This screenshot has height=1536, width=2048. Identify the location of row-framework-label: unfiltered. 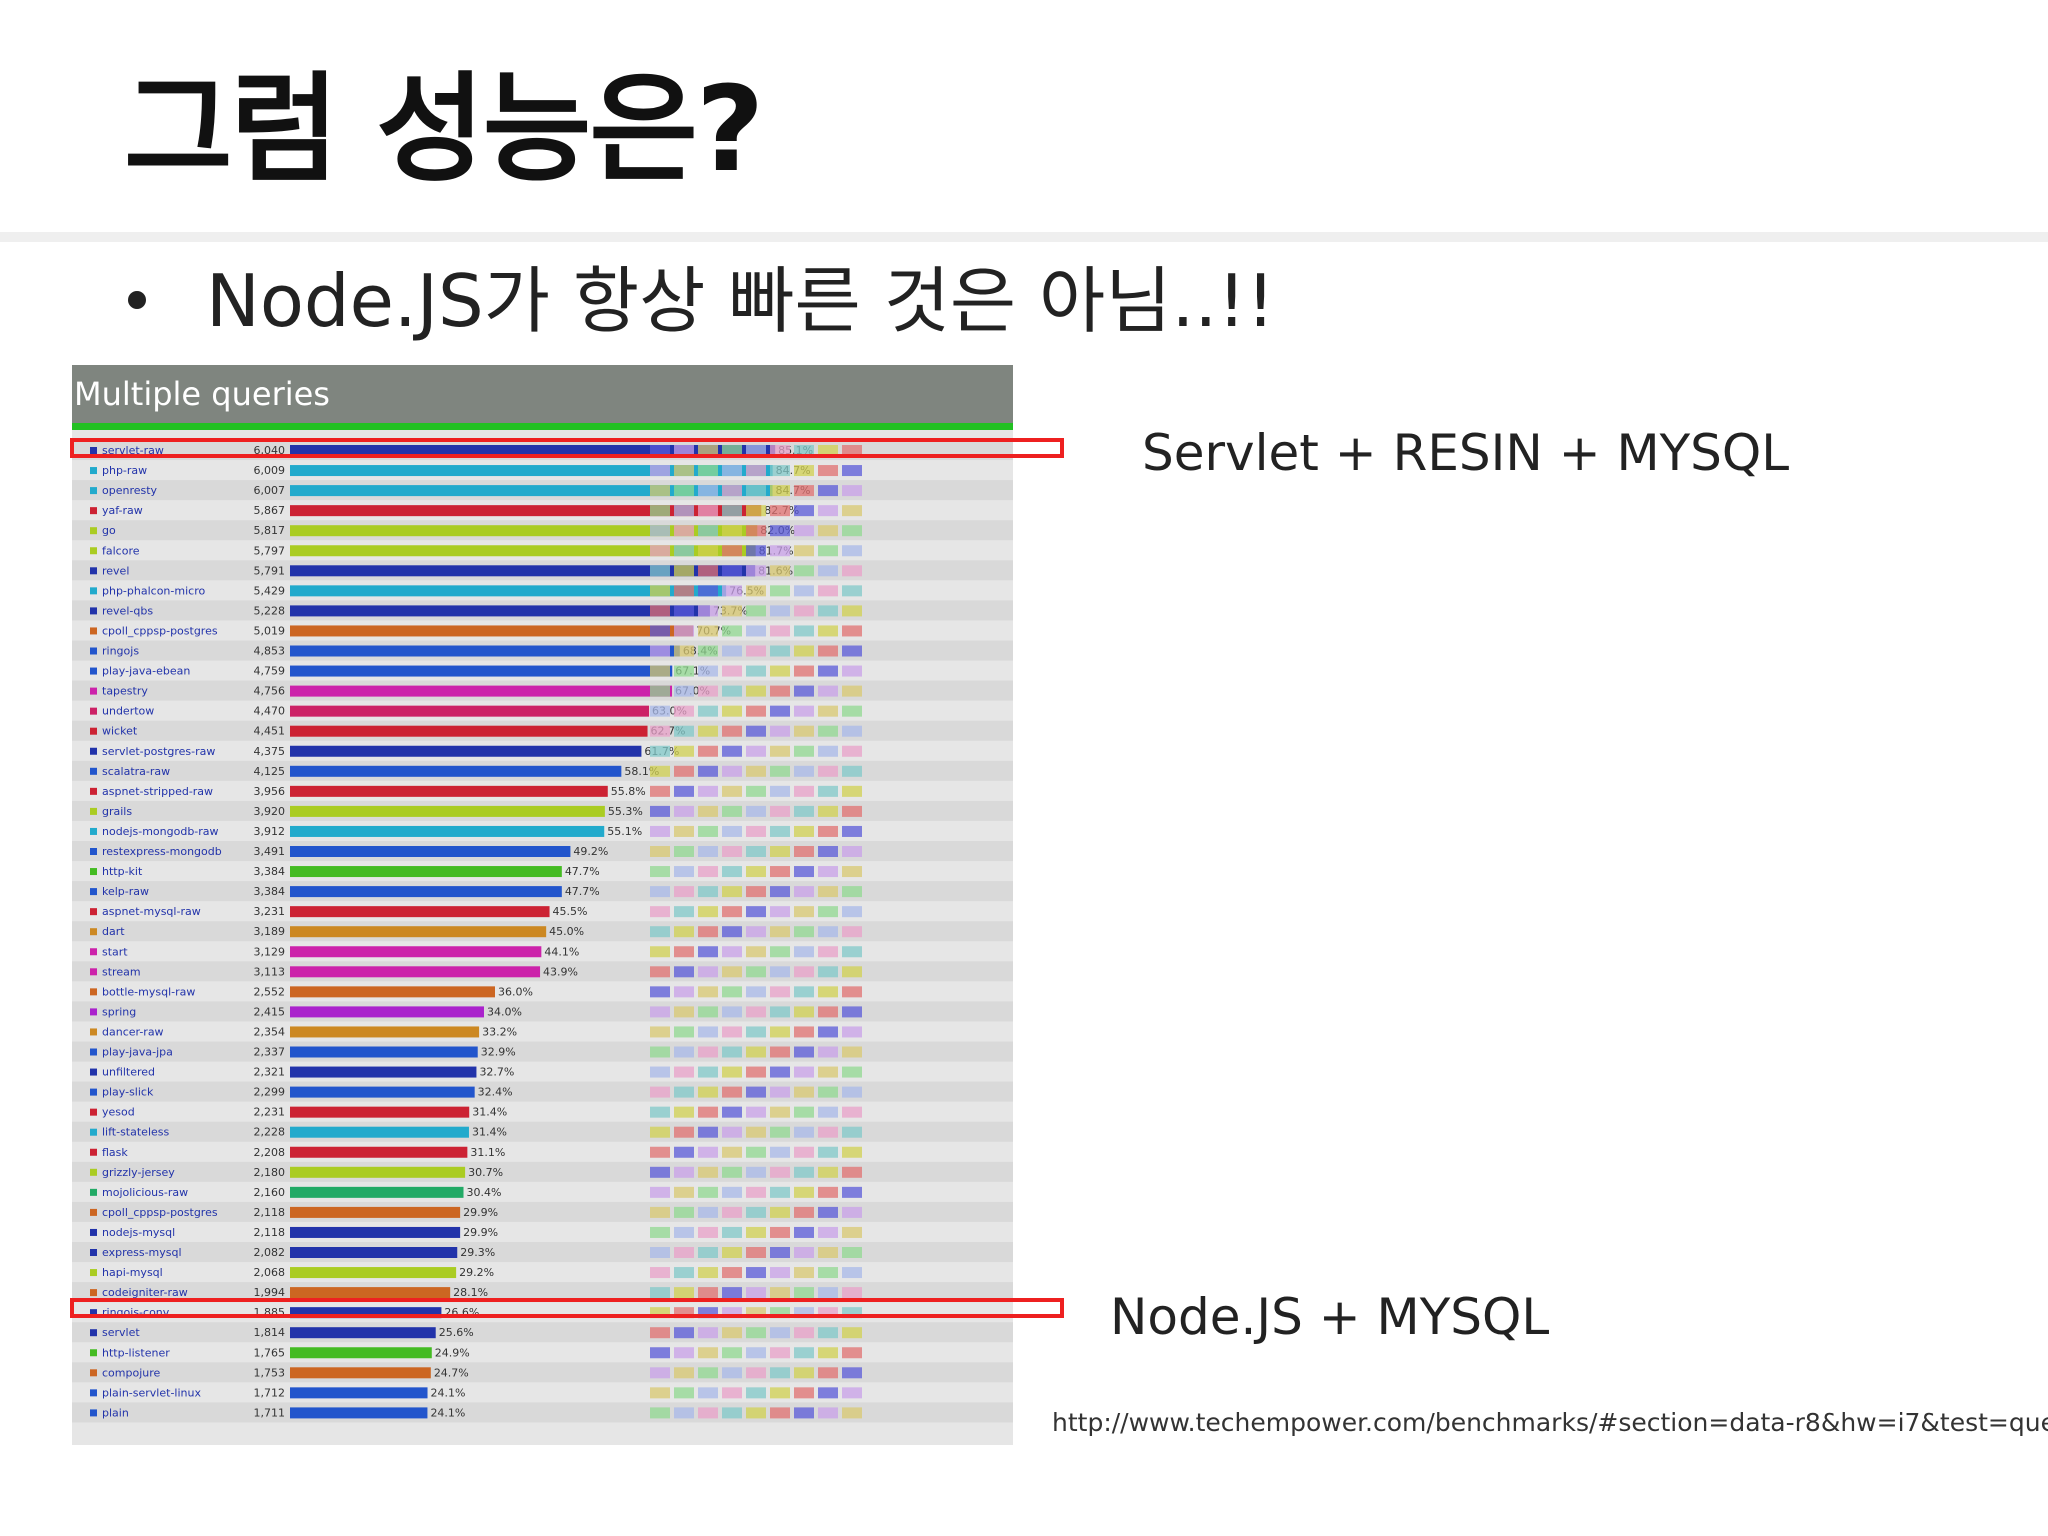
(128, 1072).